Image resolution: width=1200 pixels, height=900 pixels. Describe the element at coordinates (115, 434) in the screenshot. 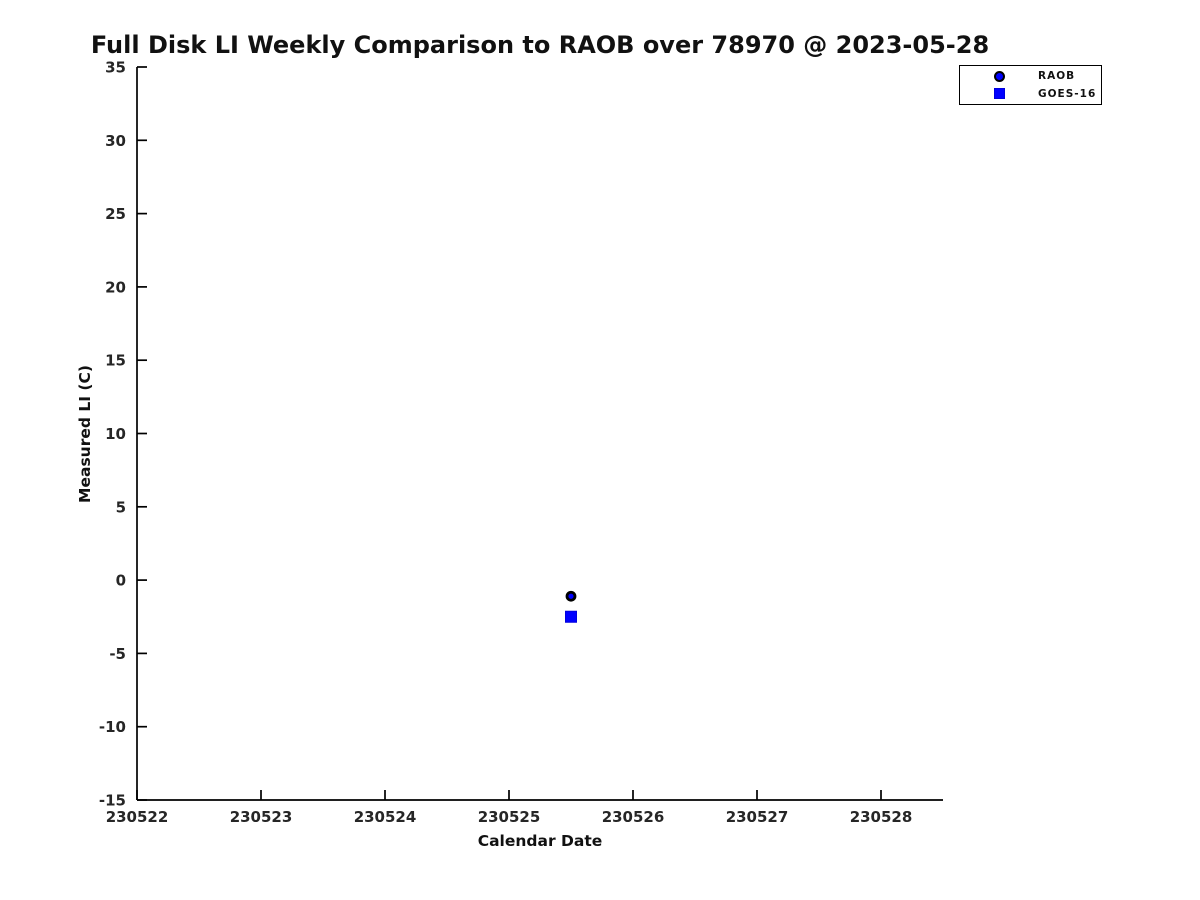

I see `y-tick-label: 10` at that location.